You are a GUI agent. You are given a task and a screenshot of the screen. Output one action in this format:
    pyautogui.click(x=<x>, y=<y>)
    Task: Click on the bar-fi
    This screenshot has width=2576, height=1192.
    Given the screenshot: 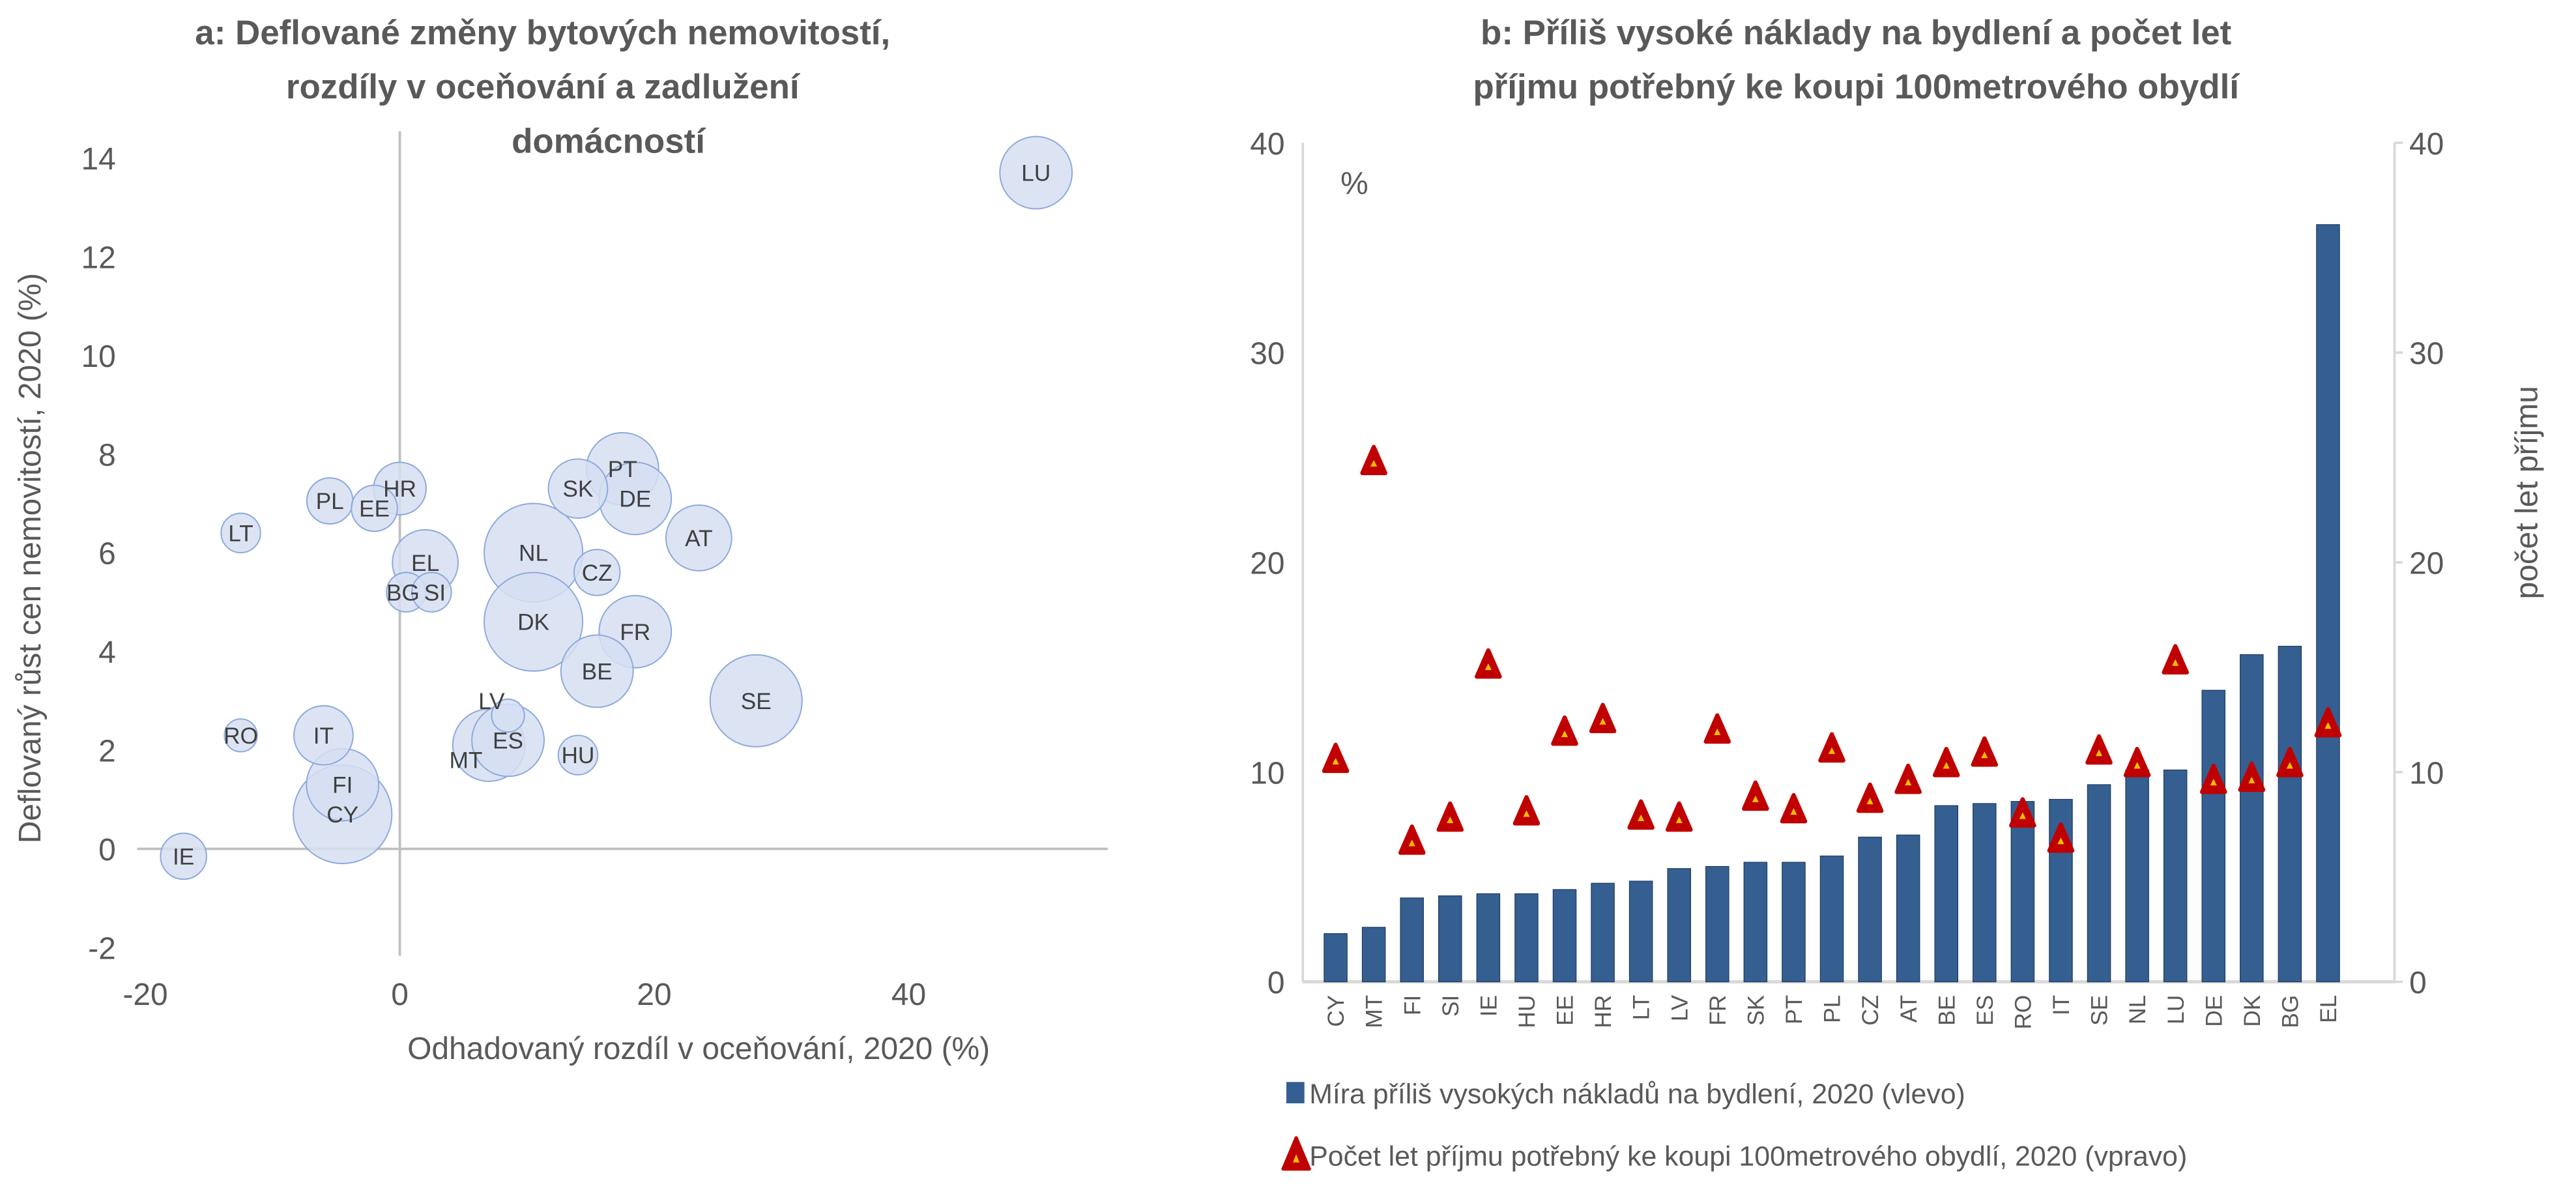 What is the action you would take?
    pyautogui.click(x=1412, y=940)
    